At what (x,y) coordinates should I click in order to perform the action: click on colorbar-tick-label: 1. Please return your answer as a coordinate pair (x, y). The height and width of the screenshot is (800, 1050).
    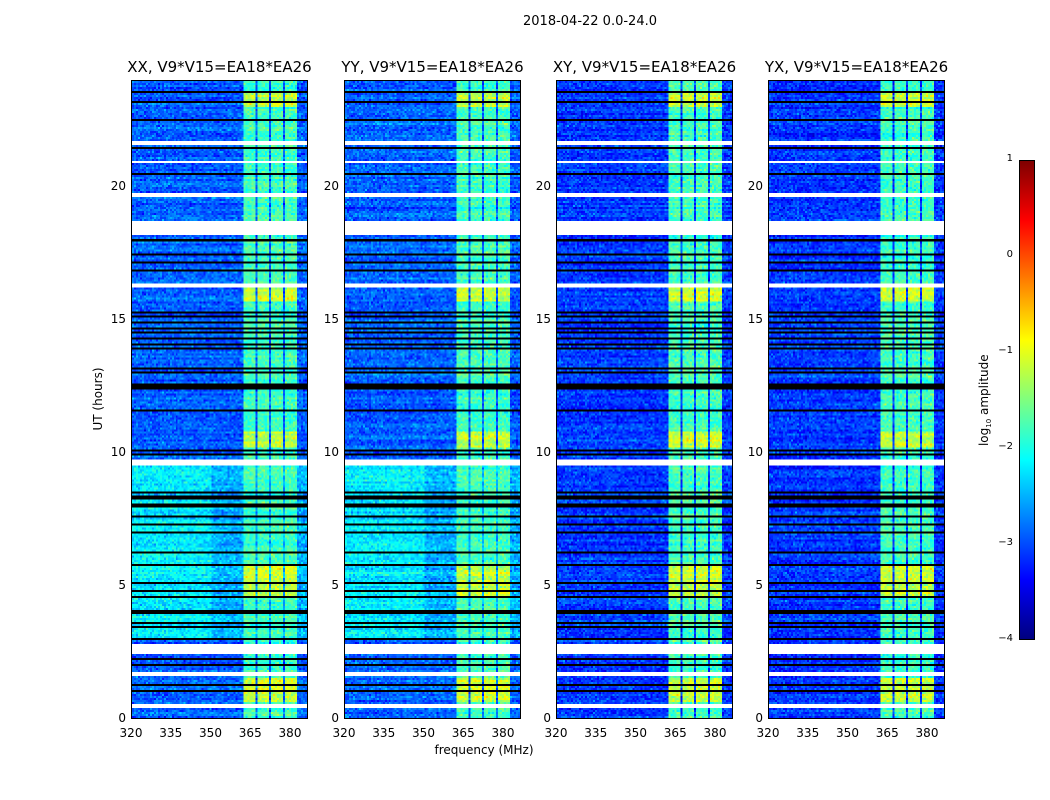
    Looking at the image, I should click on (1009, 158).